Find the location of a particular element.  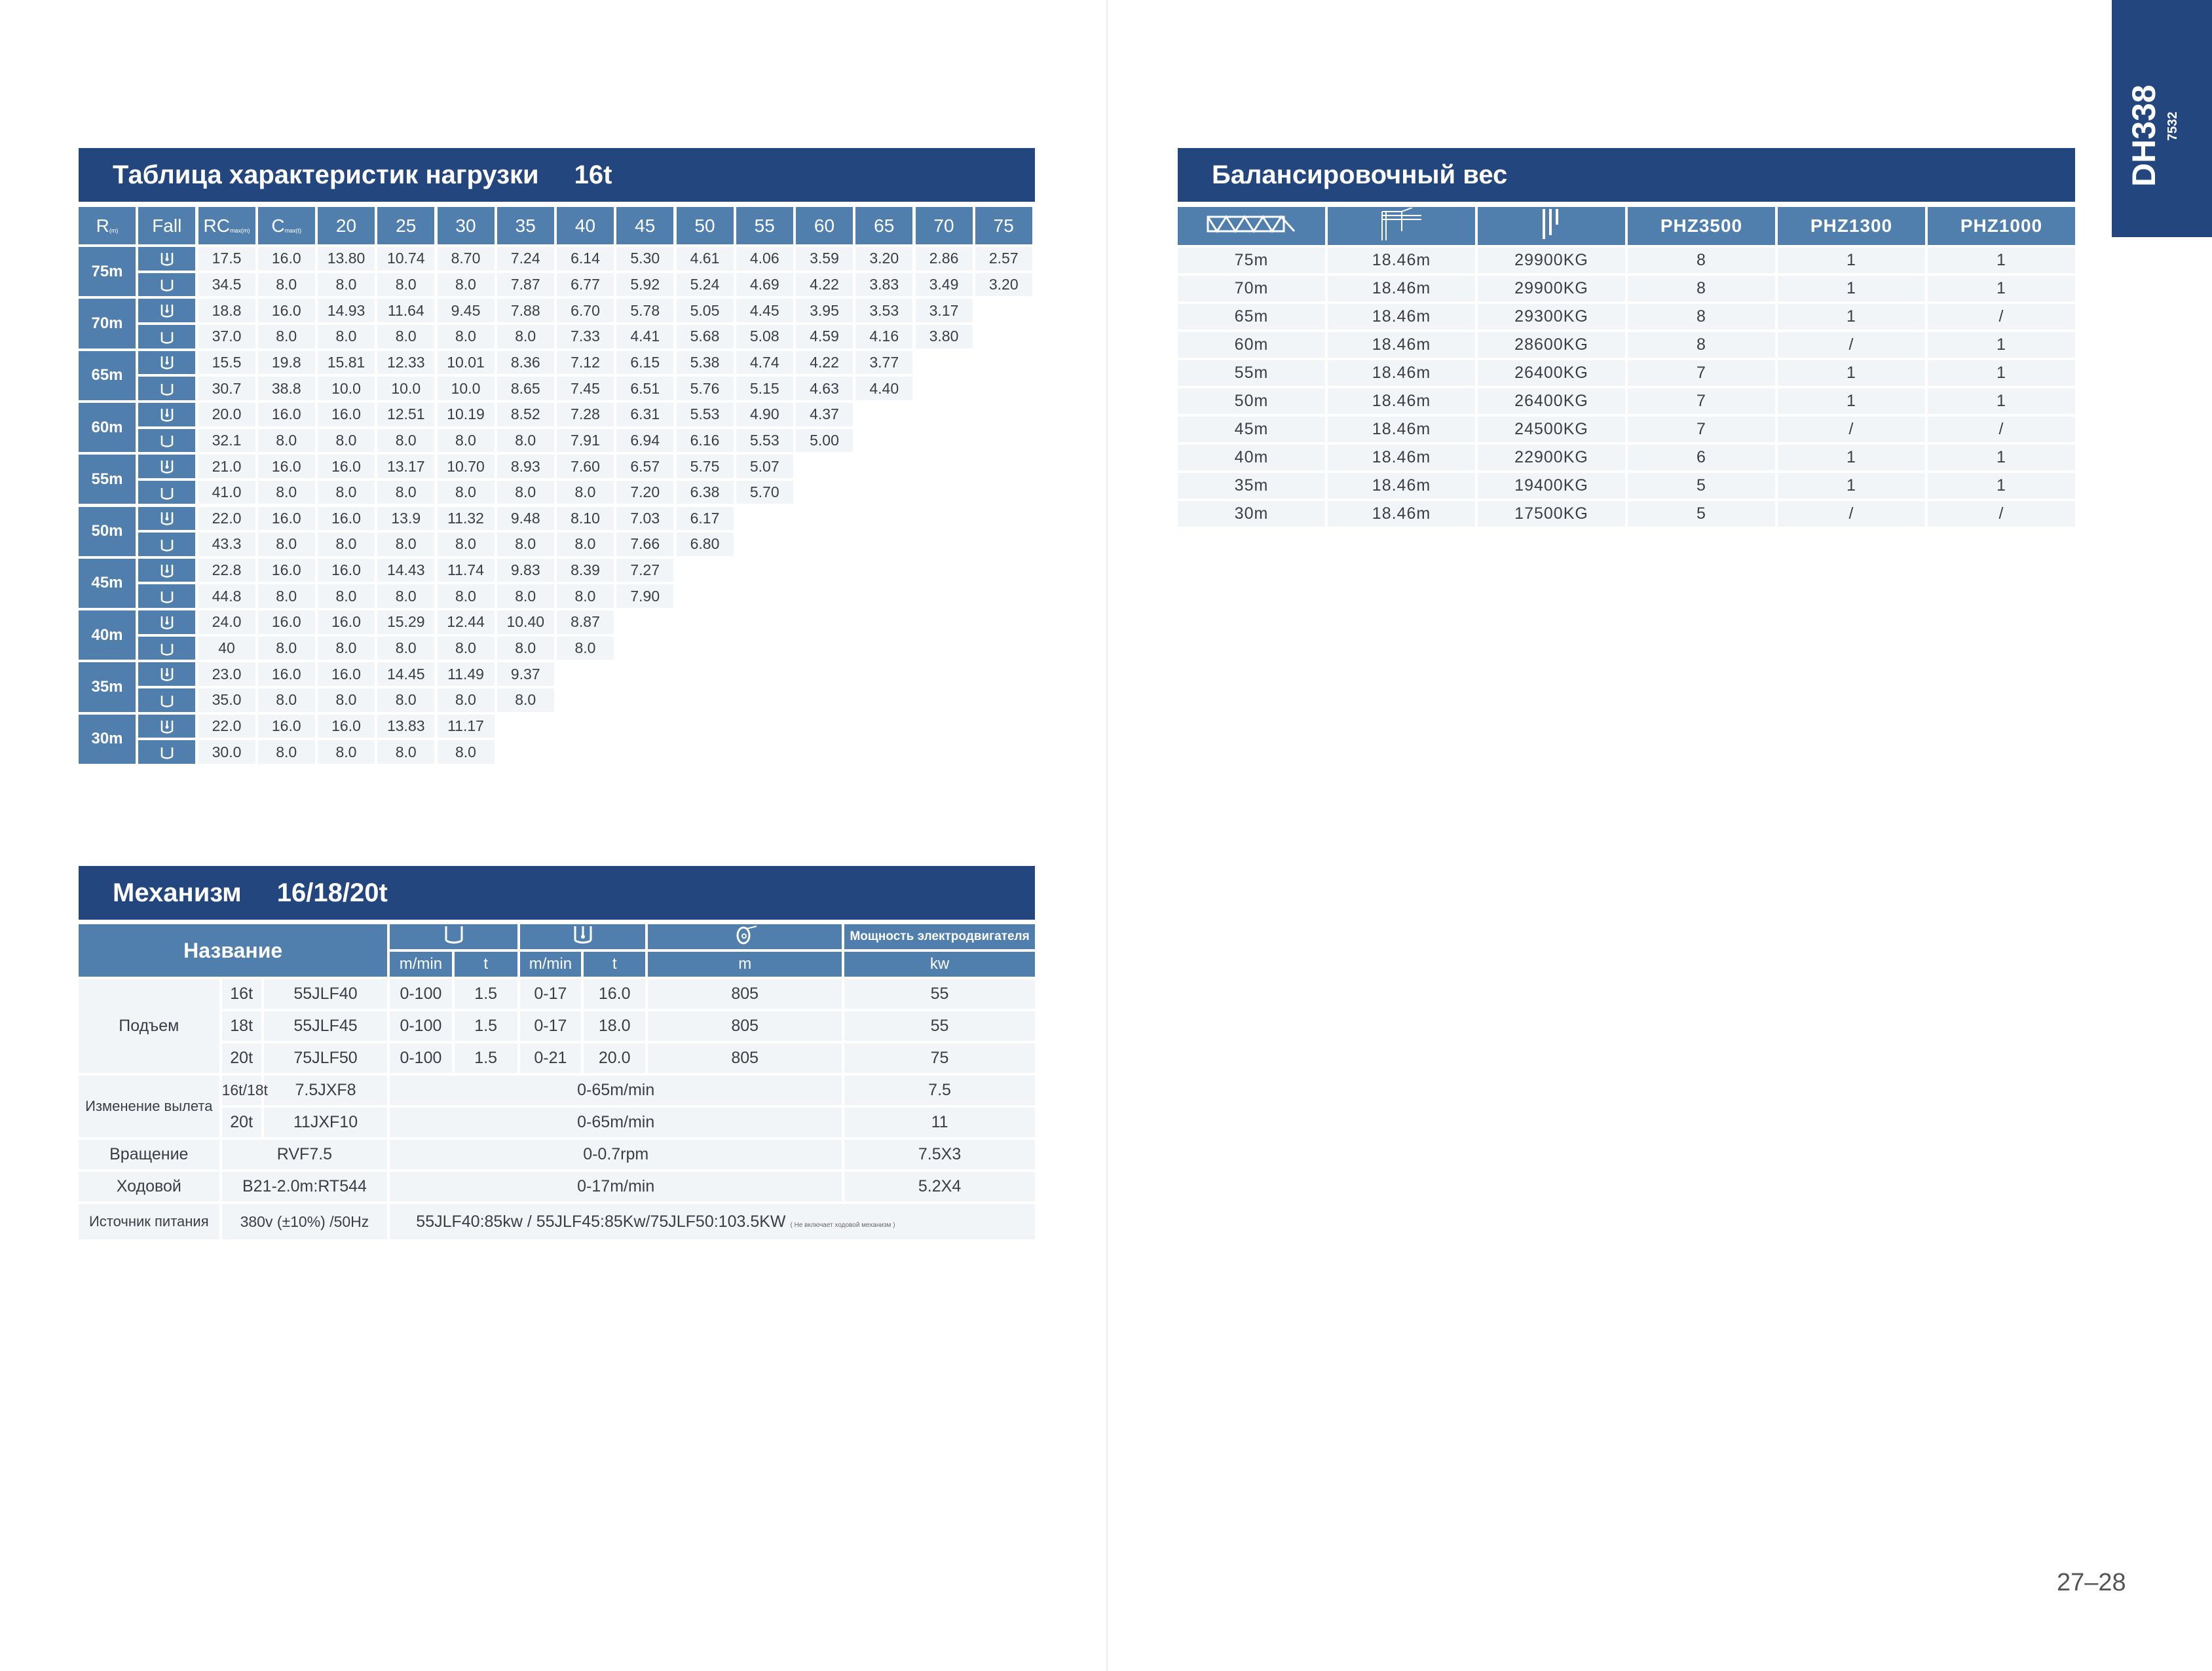

rope-drum-icon is located at coordinates (745, 936).